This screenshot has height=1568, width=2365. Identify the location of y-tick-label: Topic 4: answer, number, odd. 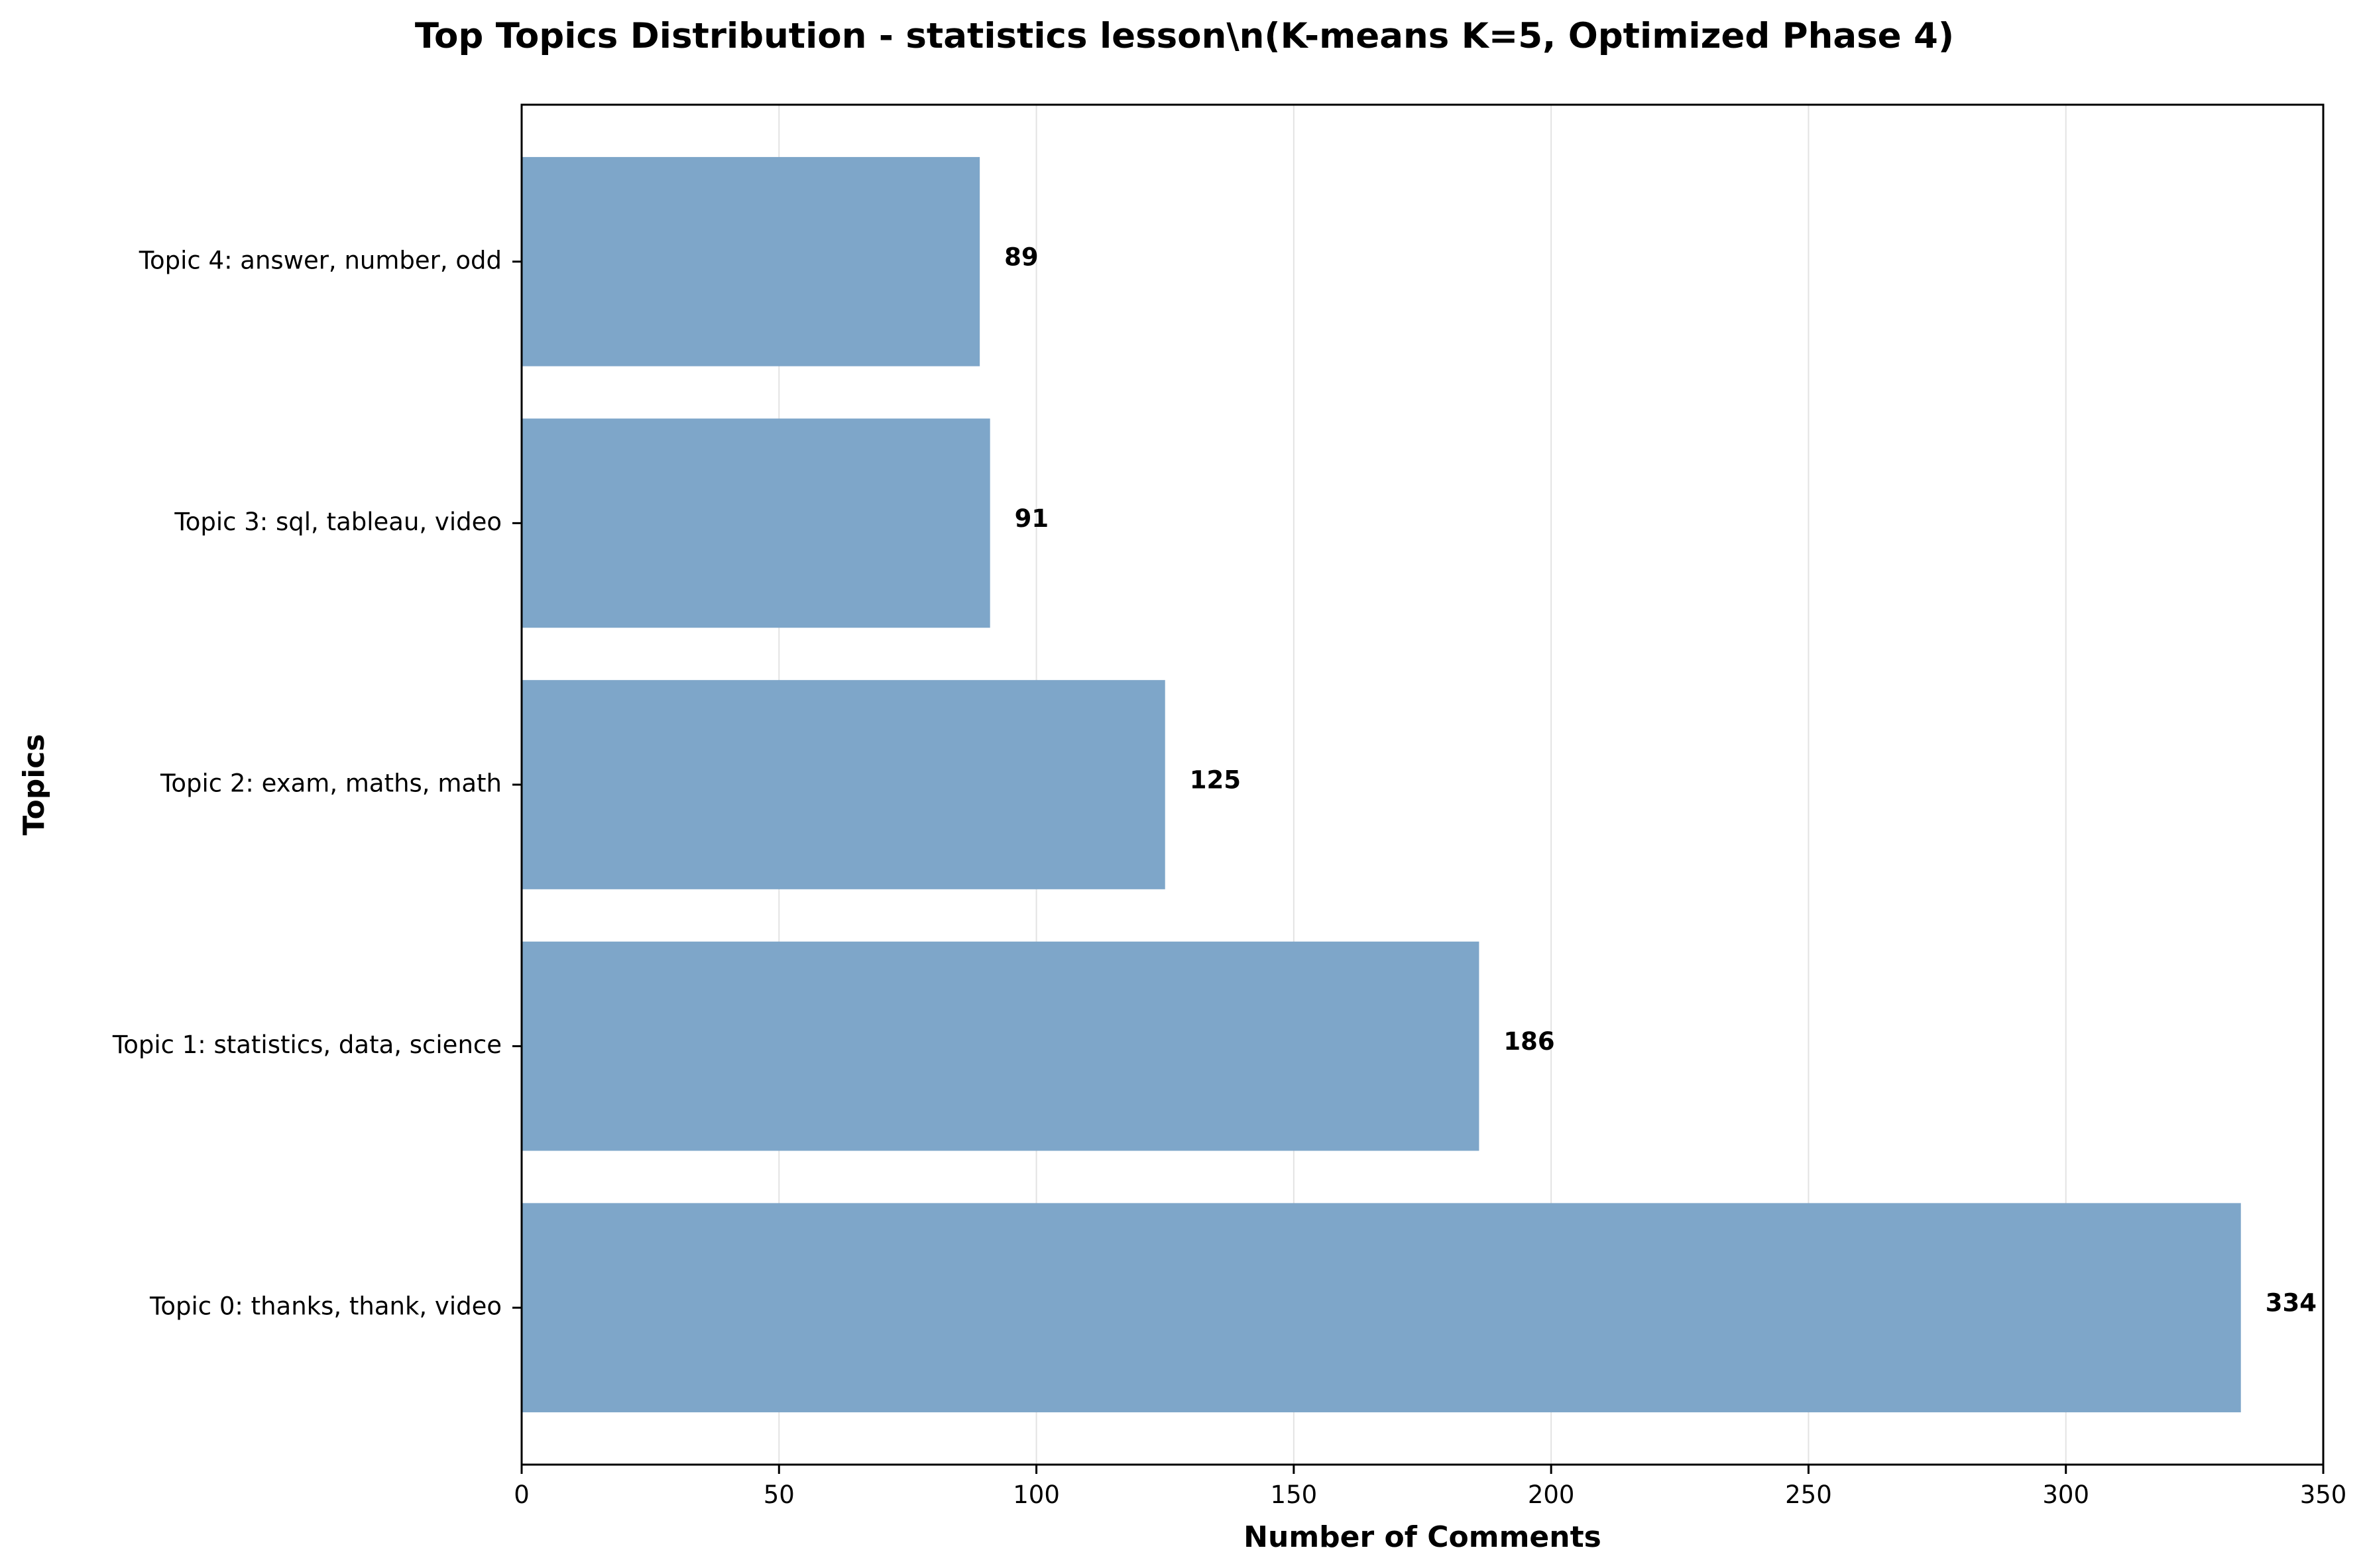
(320, 260).